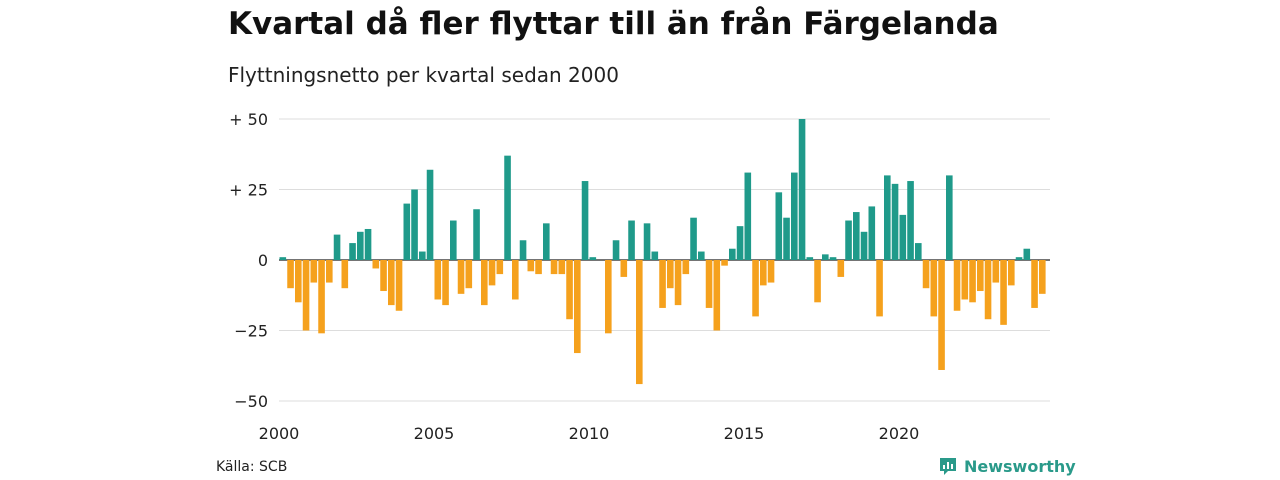 The image size is (1280, 480). I want to click on x-tick-label: 2015, so click(744, 433).